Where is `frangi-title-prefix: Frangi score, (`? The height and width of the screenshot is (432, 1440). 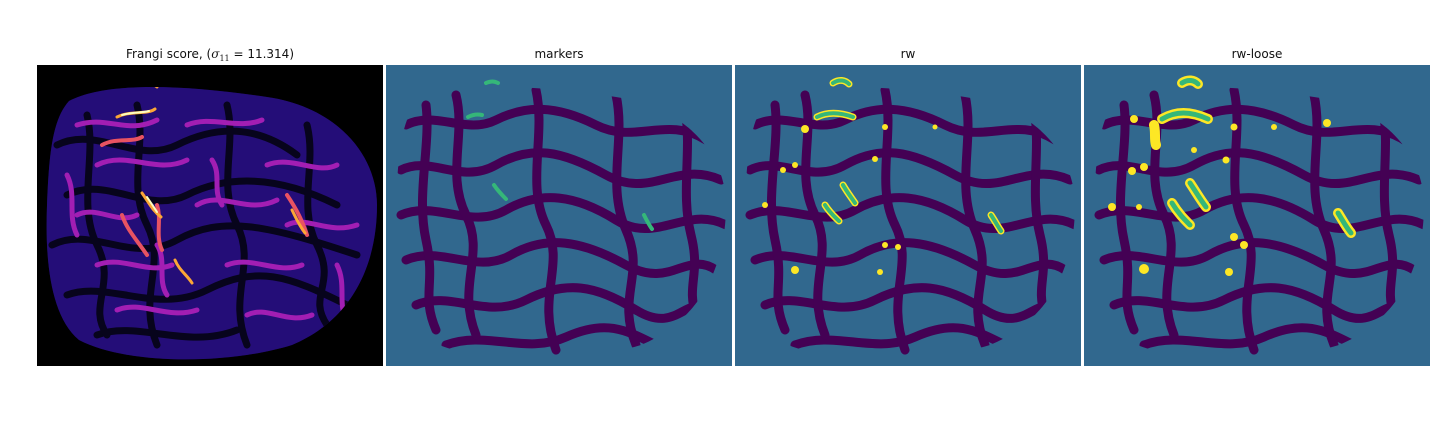 frangi-title-prefix: Frangi score, ( is located at coordinates (169, 54).